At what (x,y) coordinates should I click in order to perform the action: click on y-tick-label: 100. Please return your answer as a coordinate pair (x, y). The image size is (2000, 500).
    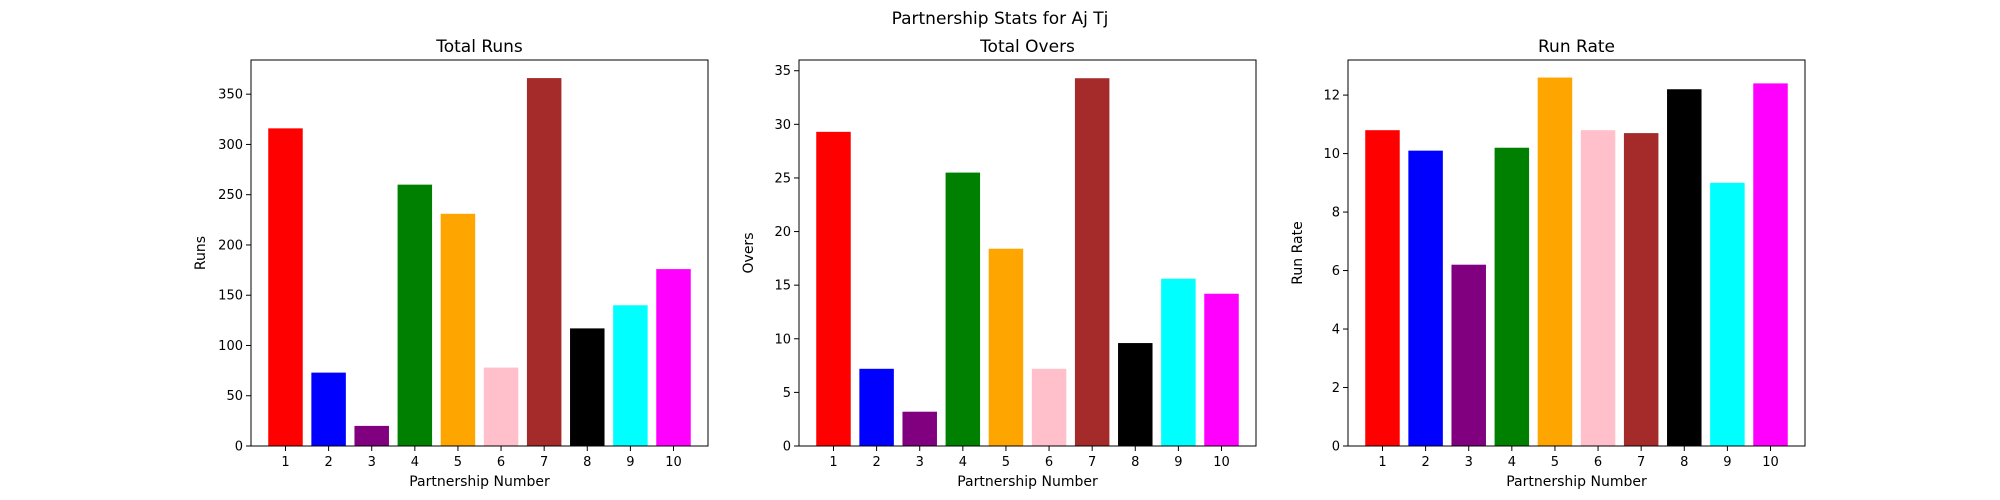
    Looking at the image, I should click on (230, 346).